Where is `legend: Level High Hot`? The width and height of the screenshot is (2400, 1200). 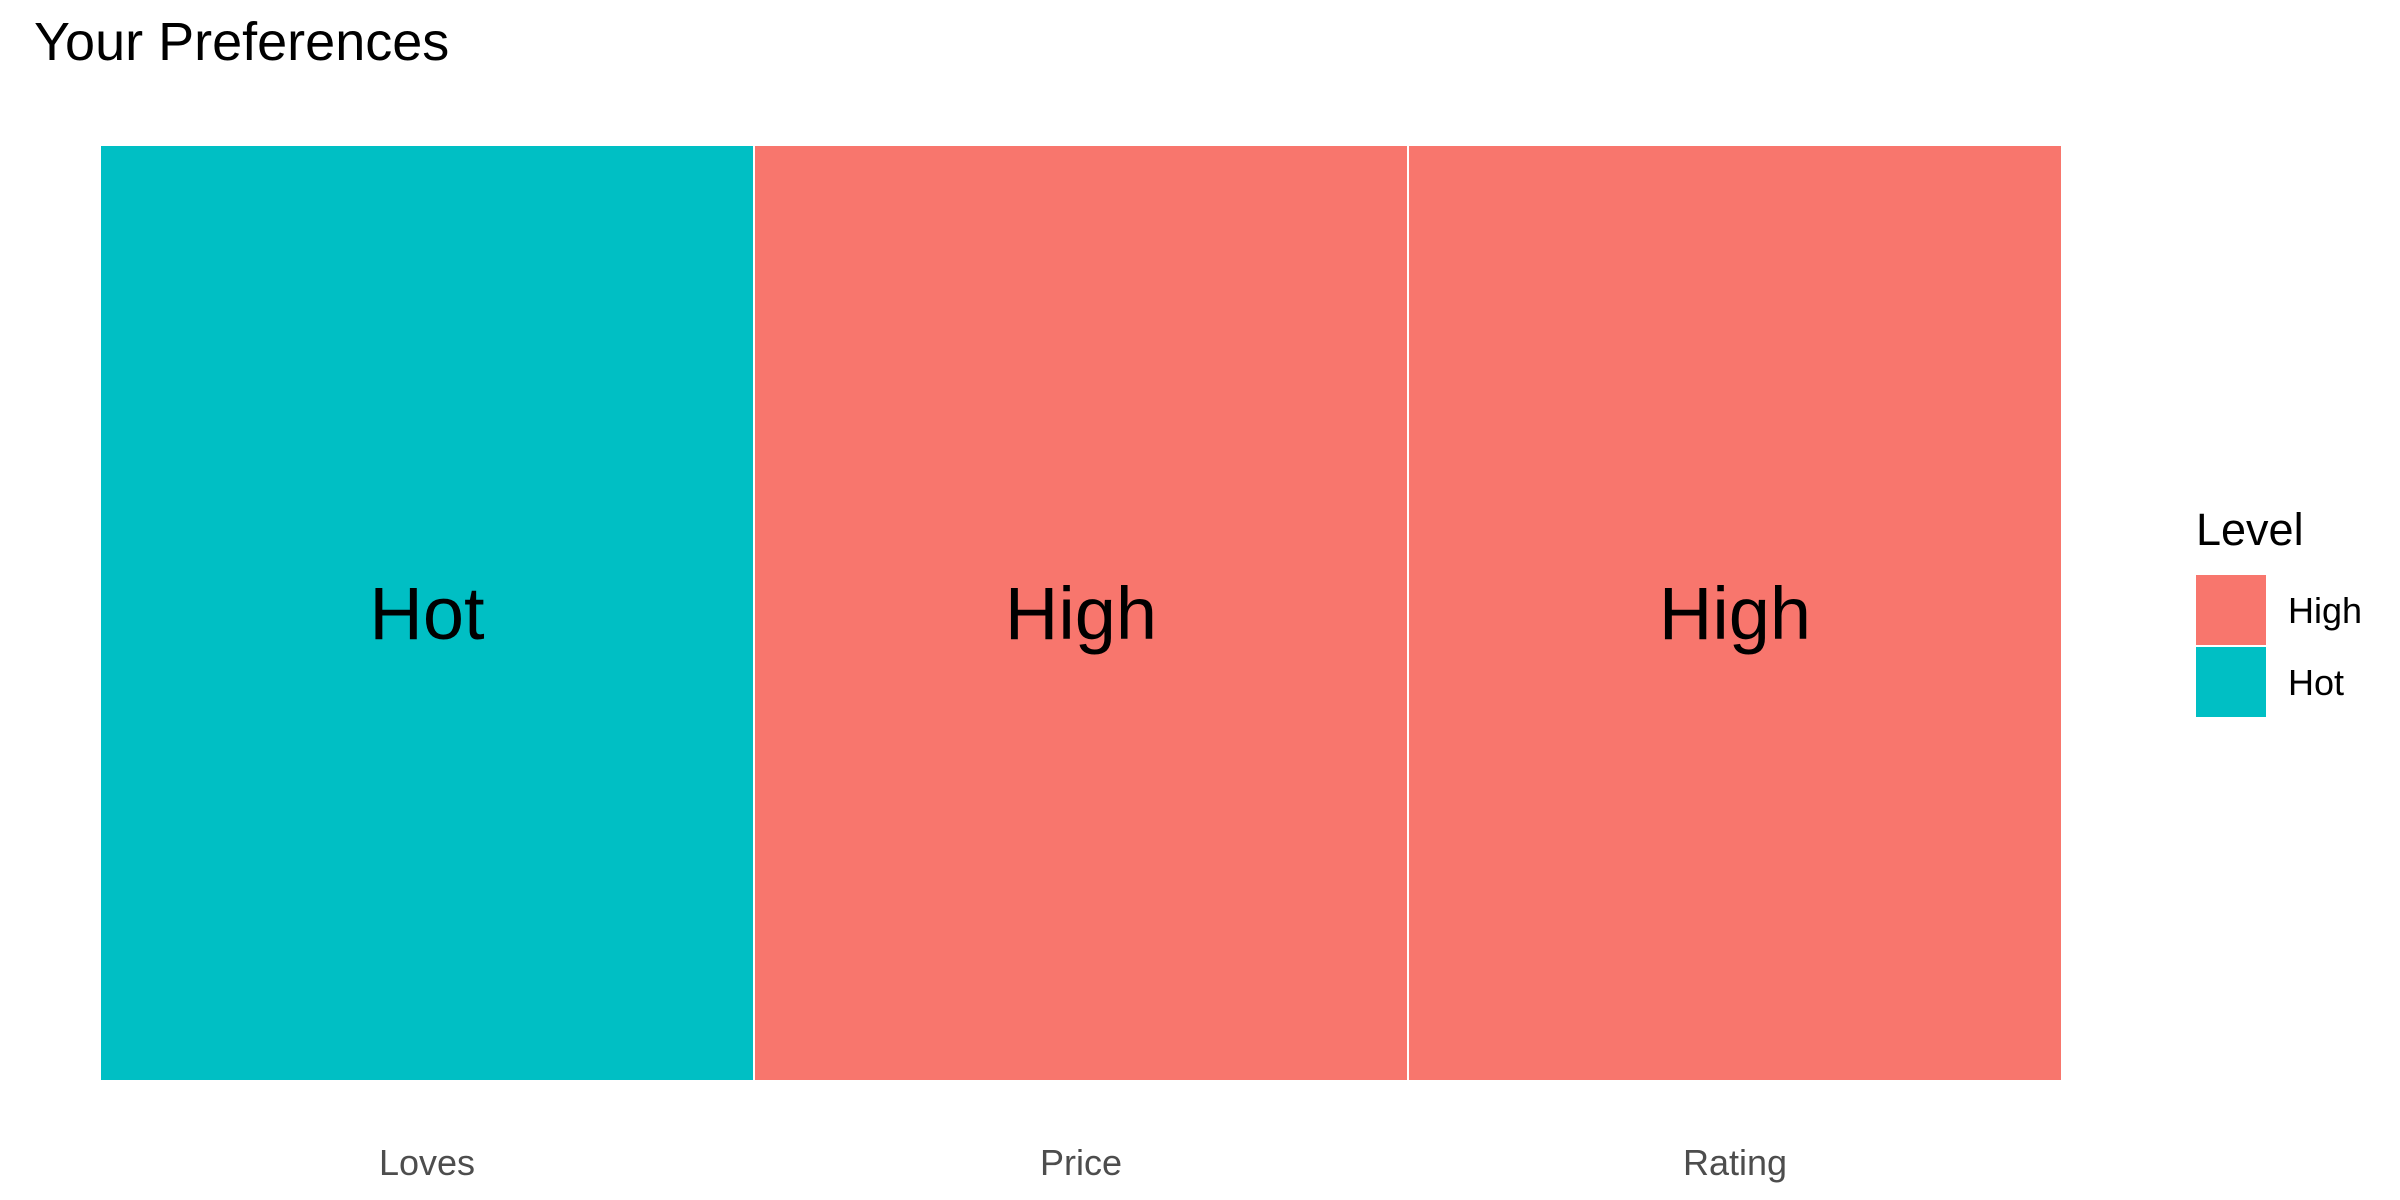 legend: Level High Hot is located at coordinates (2279, 610).